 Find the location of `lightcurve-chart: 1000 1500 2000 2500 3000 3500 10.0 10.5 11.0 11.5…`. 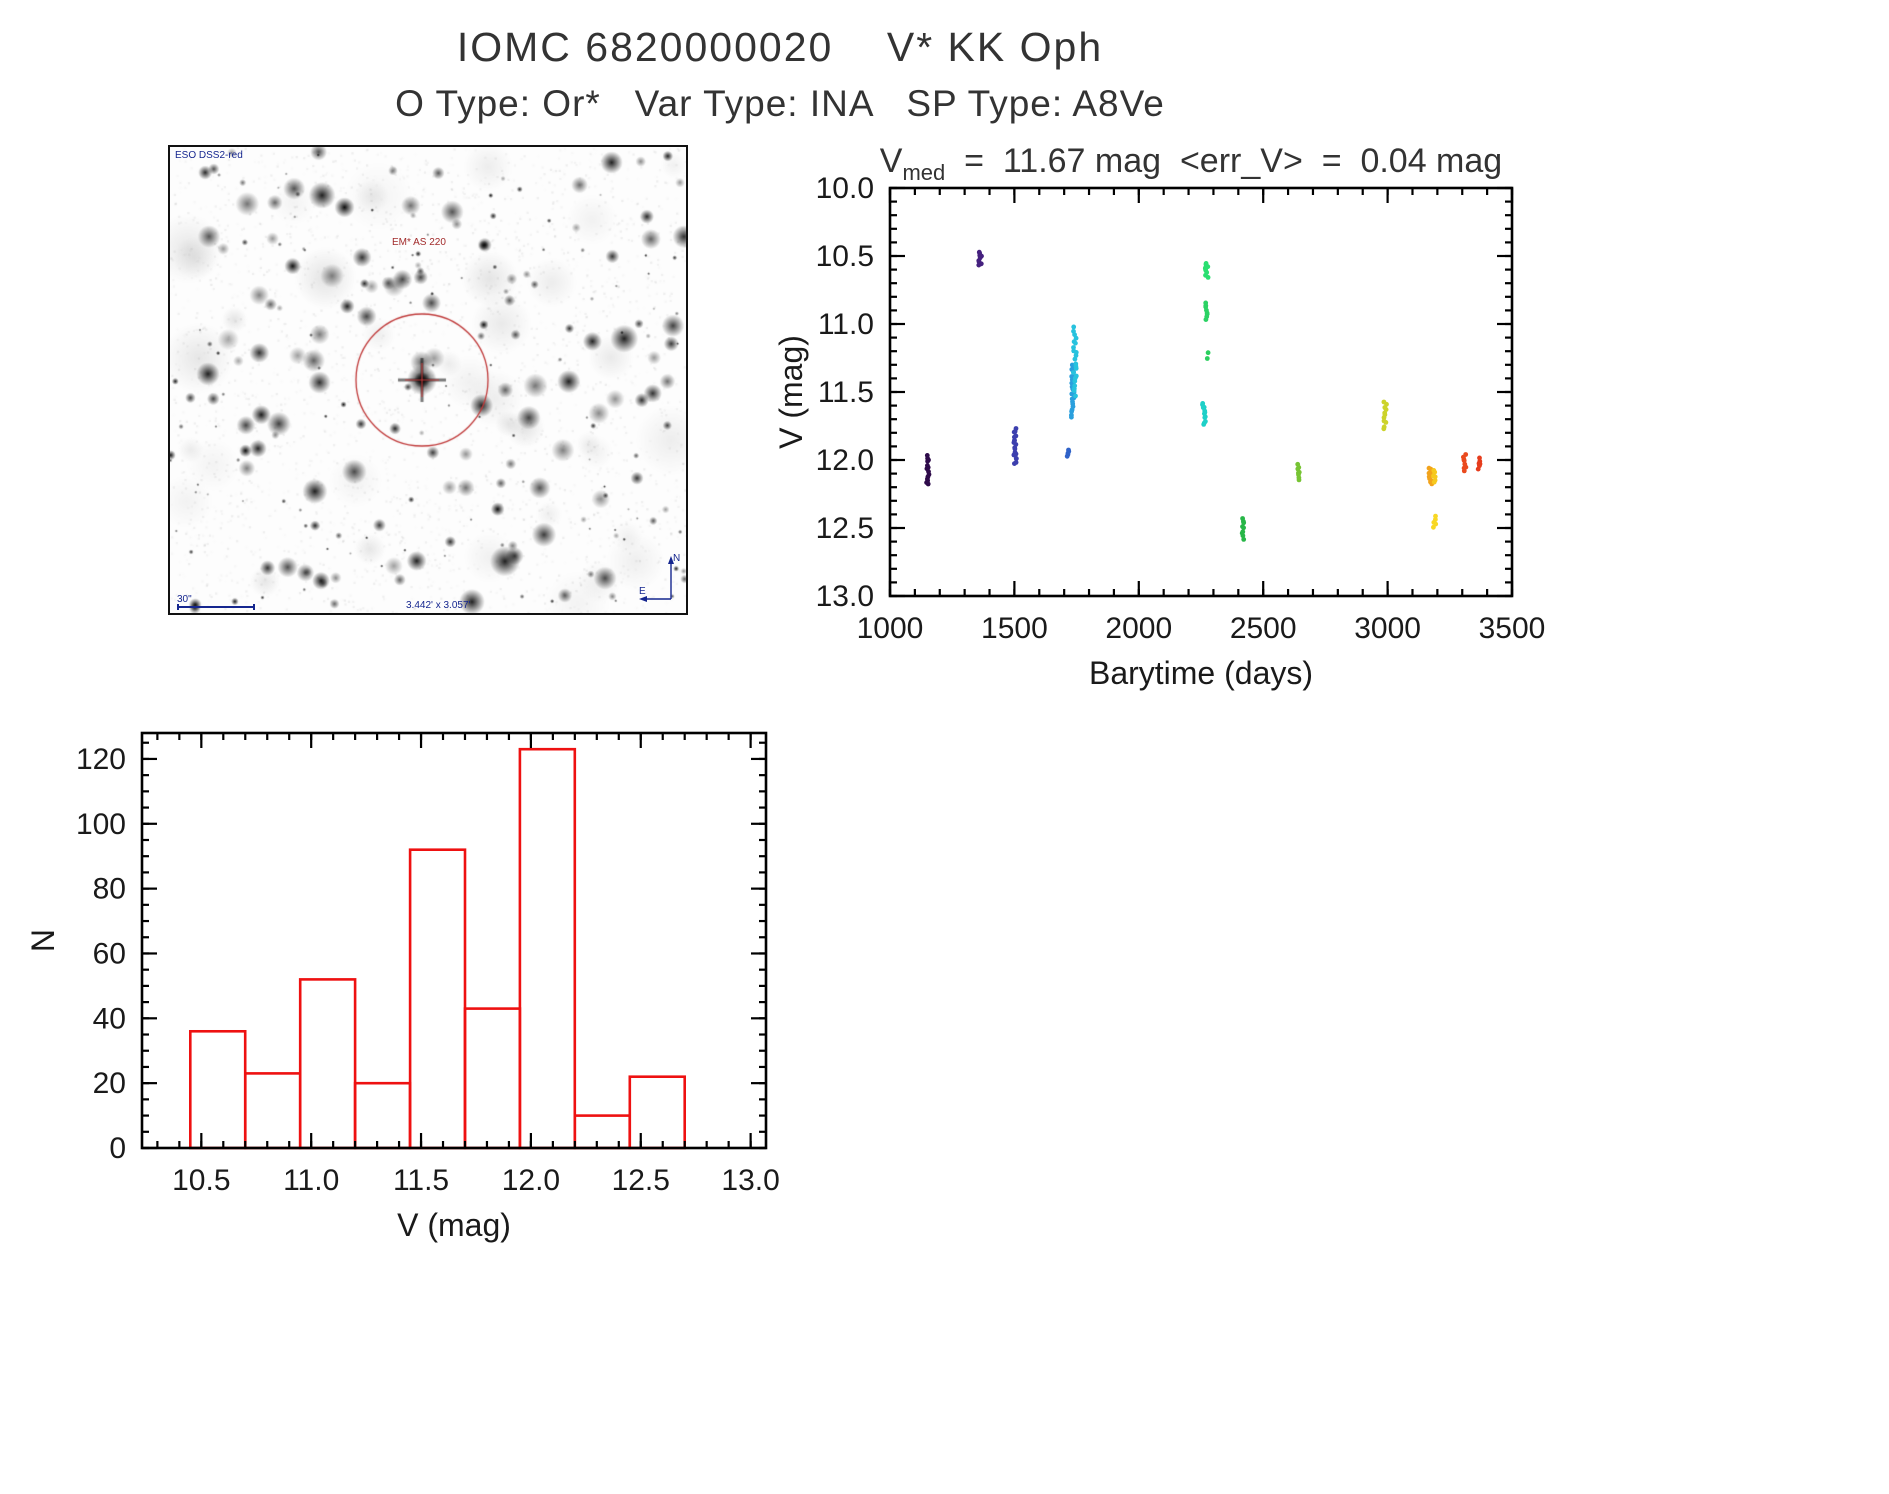

lightcurve-chart: 1000 1500 2000 2500 3000 3500 10.0 10.5 11.0 11.5… is located at coordinates (1159, 431).